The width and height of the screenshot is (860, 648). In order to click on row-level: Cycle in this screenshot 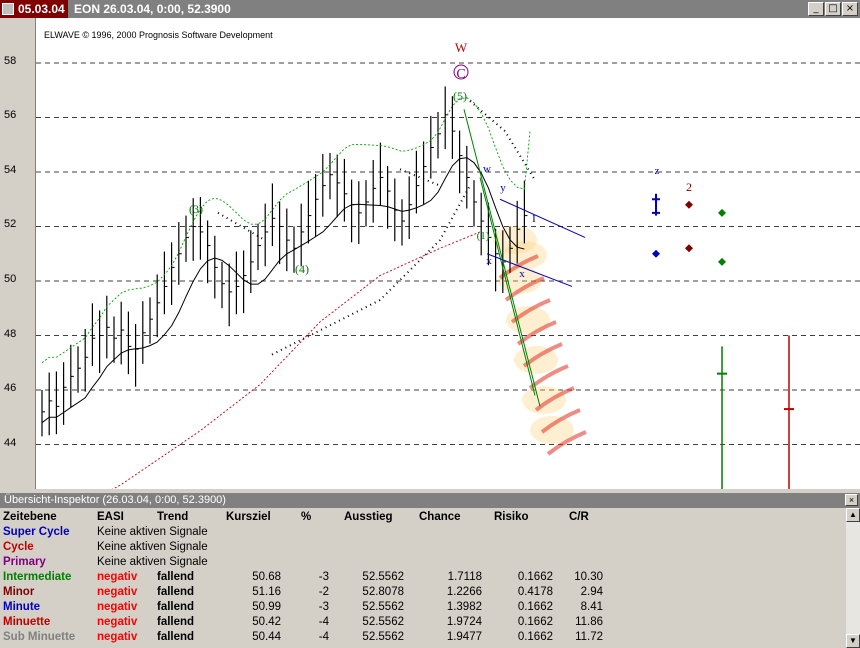, I will do `click(18, 547)`.